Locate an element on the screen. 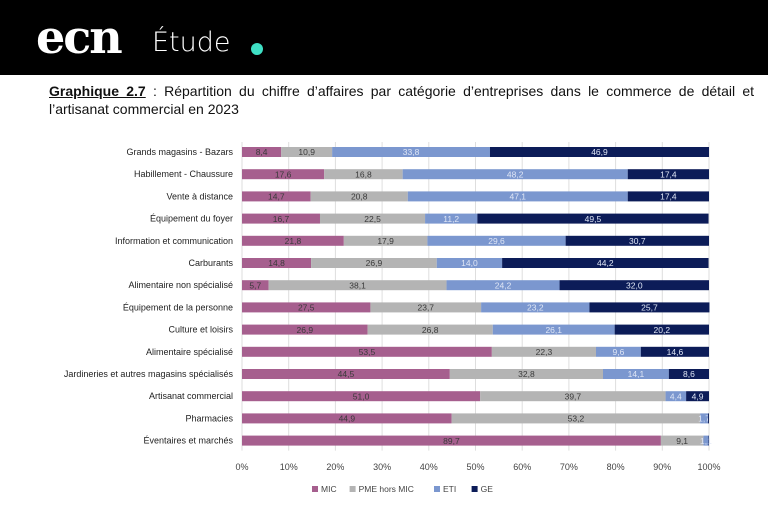 The width and height of the screenshot is (768, 505). x-tick-label: 80% is located at coordinates (616, 467).